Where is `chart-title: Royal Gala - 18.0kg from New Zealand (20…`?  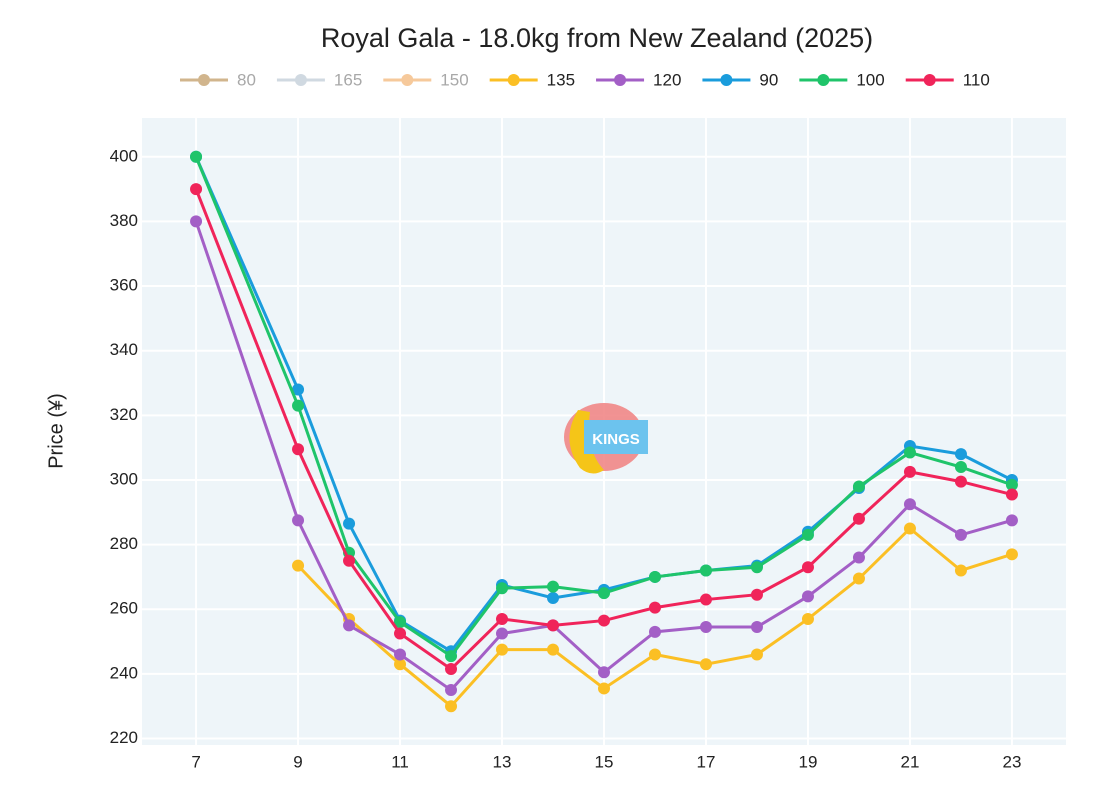 chart-title: Royal Gala - 18.0kg from New Zealand (20… is located at coordinates (597, 38).